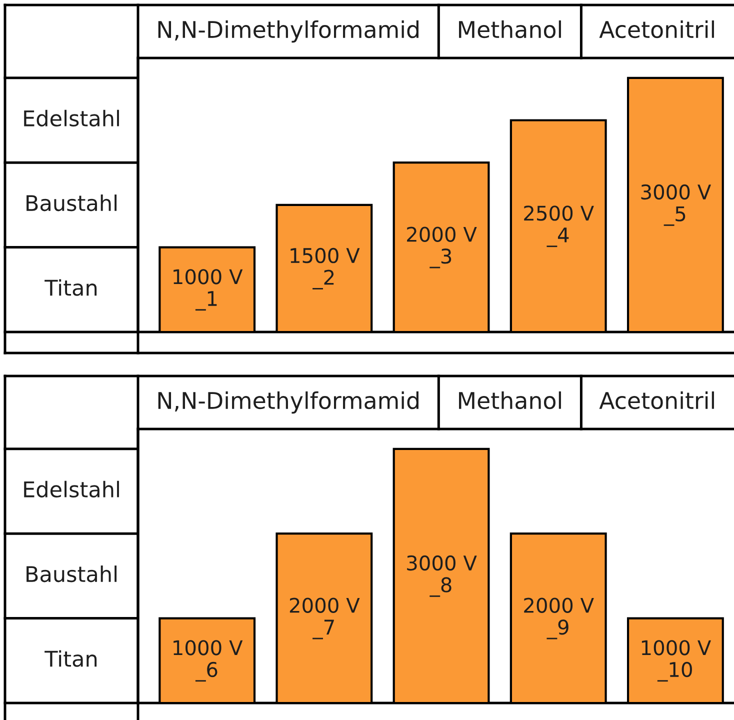 This screenshot has width=734, height=720. What do you see at coordinates (559, 619) in the screenshot?
I see `data-label: 2000 V _9` at bounding box center [559, 619].